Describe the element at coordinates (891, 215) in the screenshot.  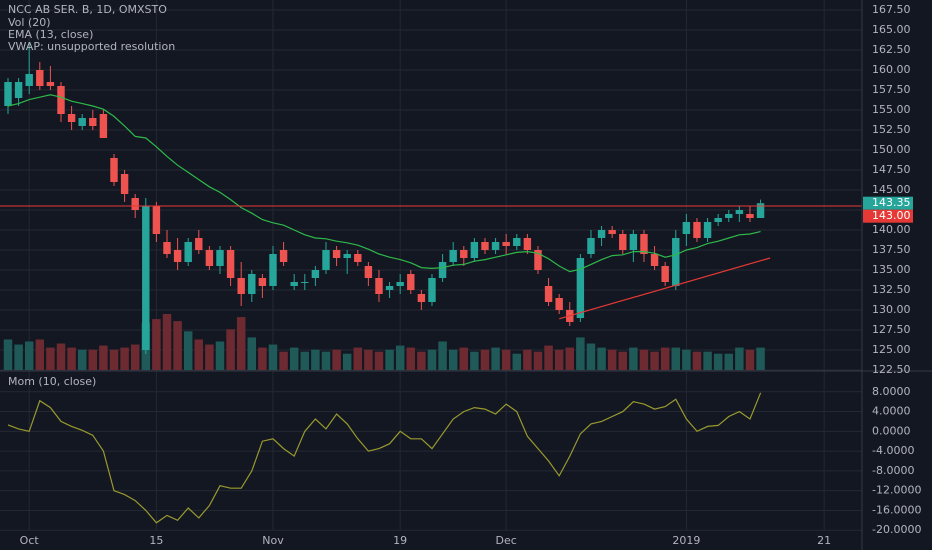
I see `price-line-label: 143.00` at that location.